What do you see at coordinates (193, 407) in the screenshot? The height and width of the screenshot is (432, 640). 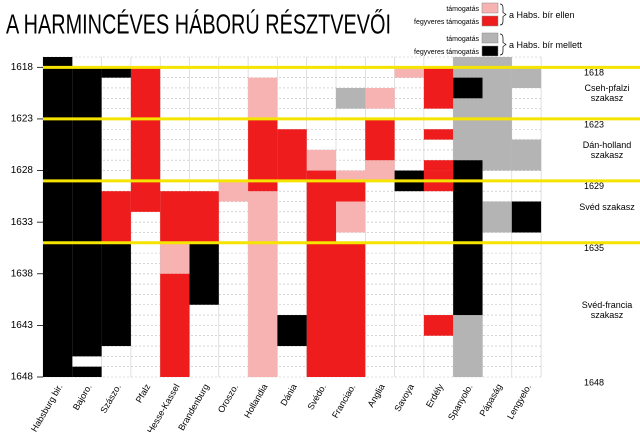 I see `x-tick-label: Brandenburg` at bounding box center [193, 407].